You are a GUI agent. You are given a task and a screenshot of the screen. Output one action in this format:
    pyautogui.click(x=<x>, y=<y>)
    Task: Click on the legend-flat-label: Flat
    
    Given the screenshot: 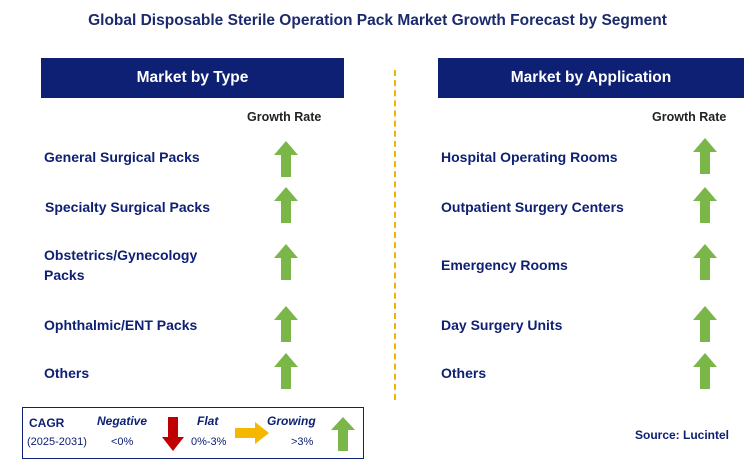 What is the action you would take?
    pyautogui.click(x=208, y=421)
    